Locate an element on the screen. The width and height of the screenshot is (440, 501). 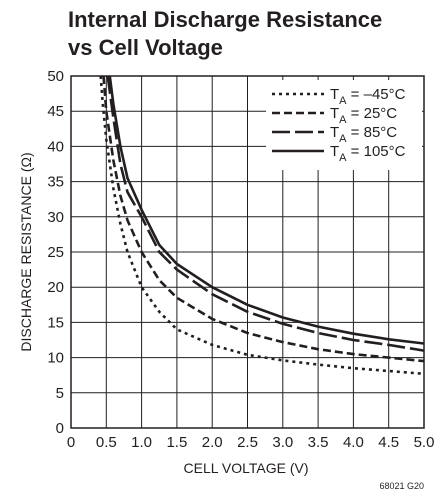
y-tick-label: 0 is located at coordinates (60, 428).